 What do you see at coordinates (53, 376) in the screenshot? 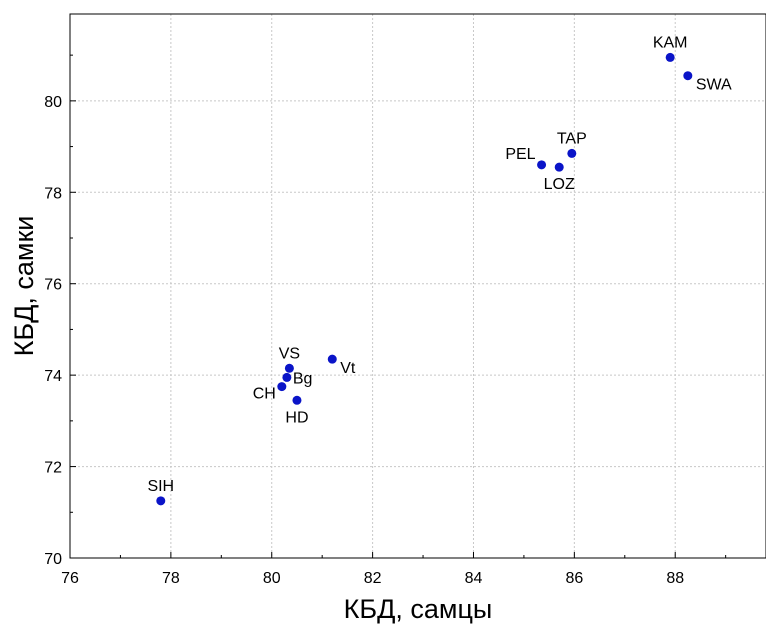
I see `y-tick-label: 74` at bounding box center [53, 376].